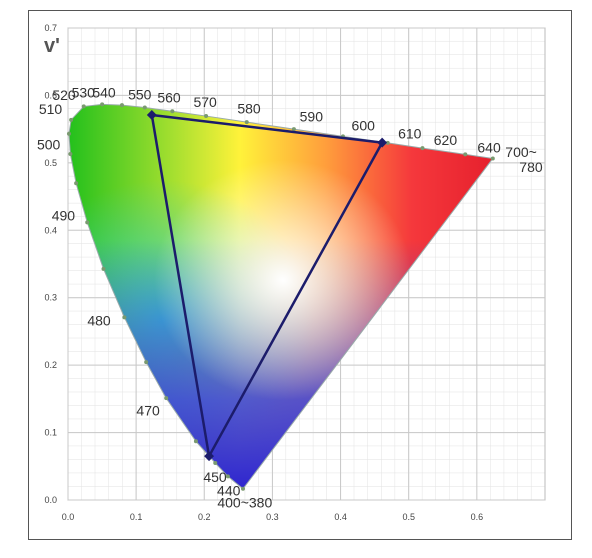 This screenshot has width=592, height=558. What do you see at coordinates (50, 433) in the screenshot?
I see `y-tick-label: 0.1` at bounding box center [50, 433].